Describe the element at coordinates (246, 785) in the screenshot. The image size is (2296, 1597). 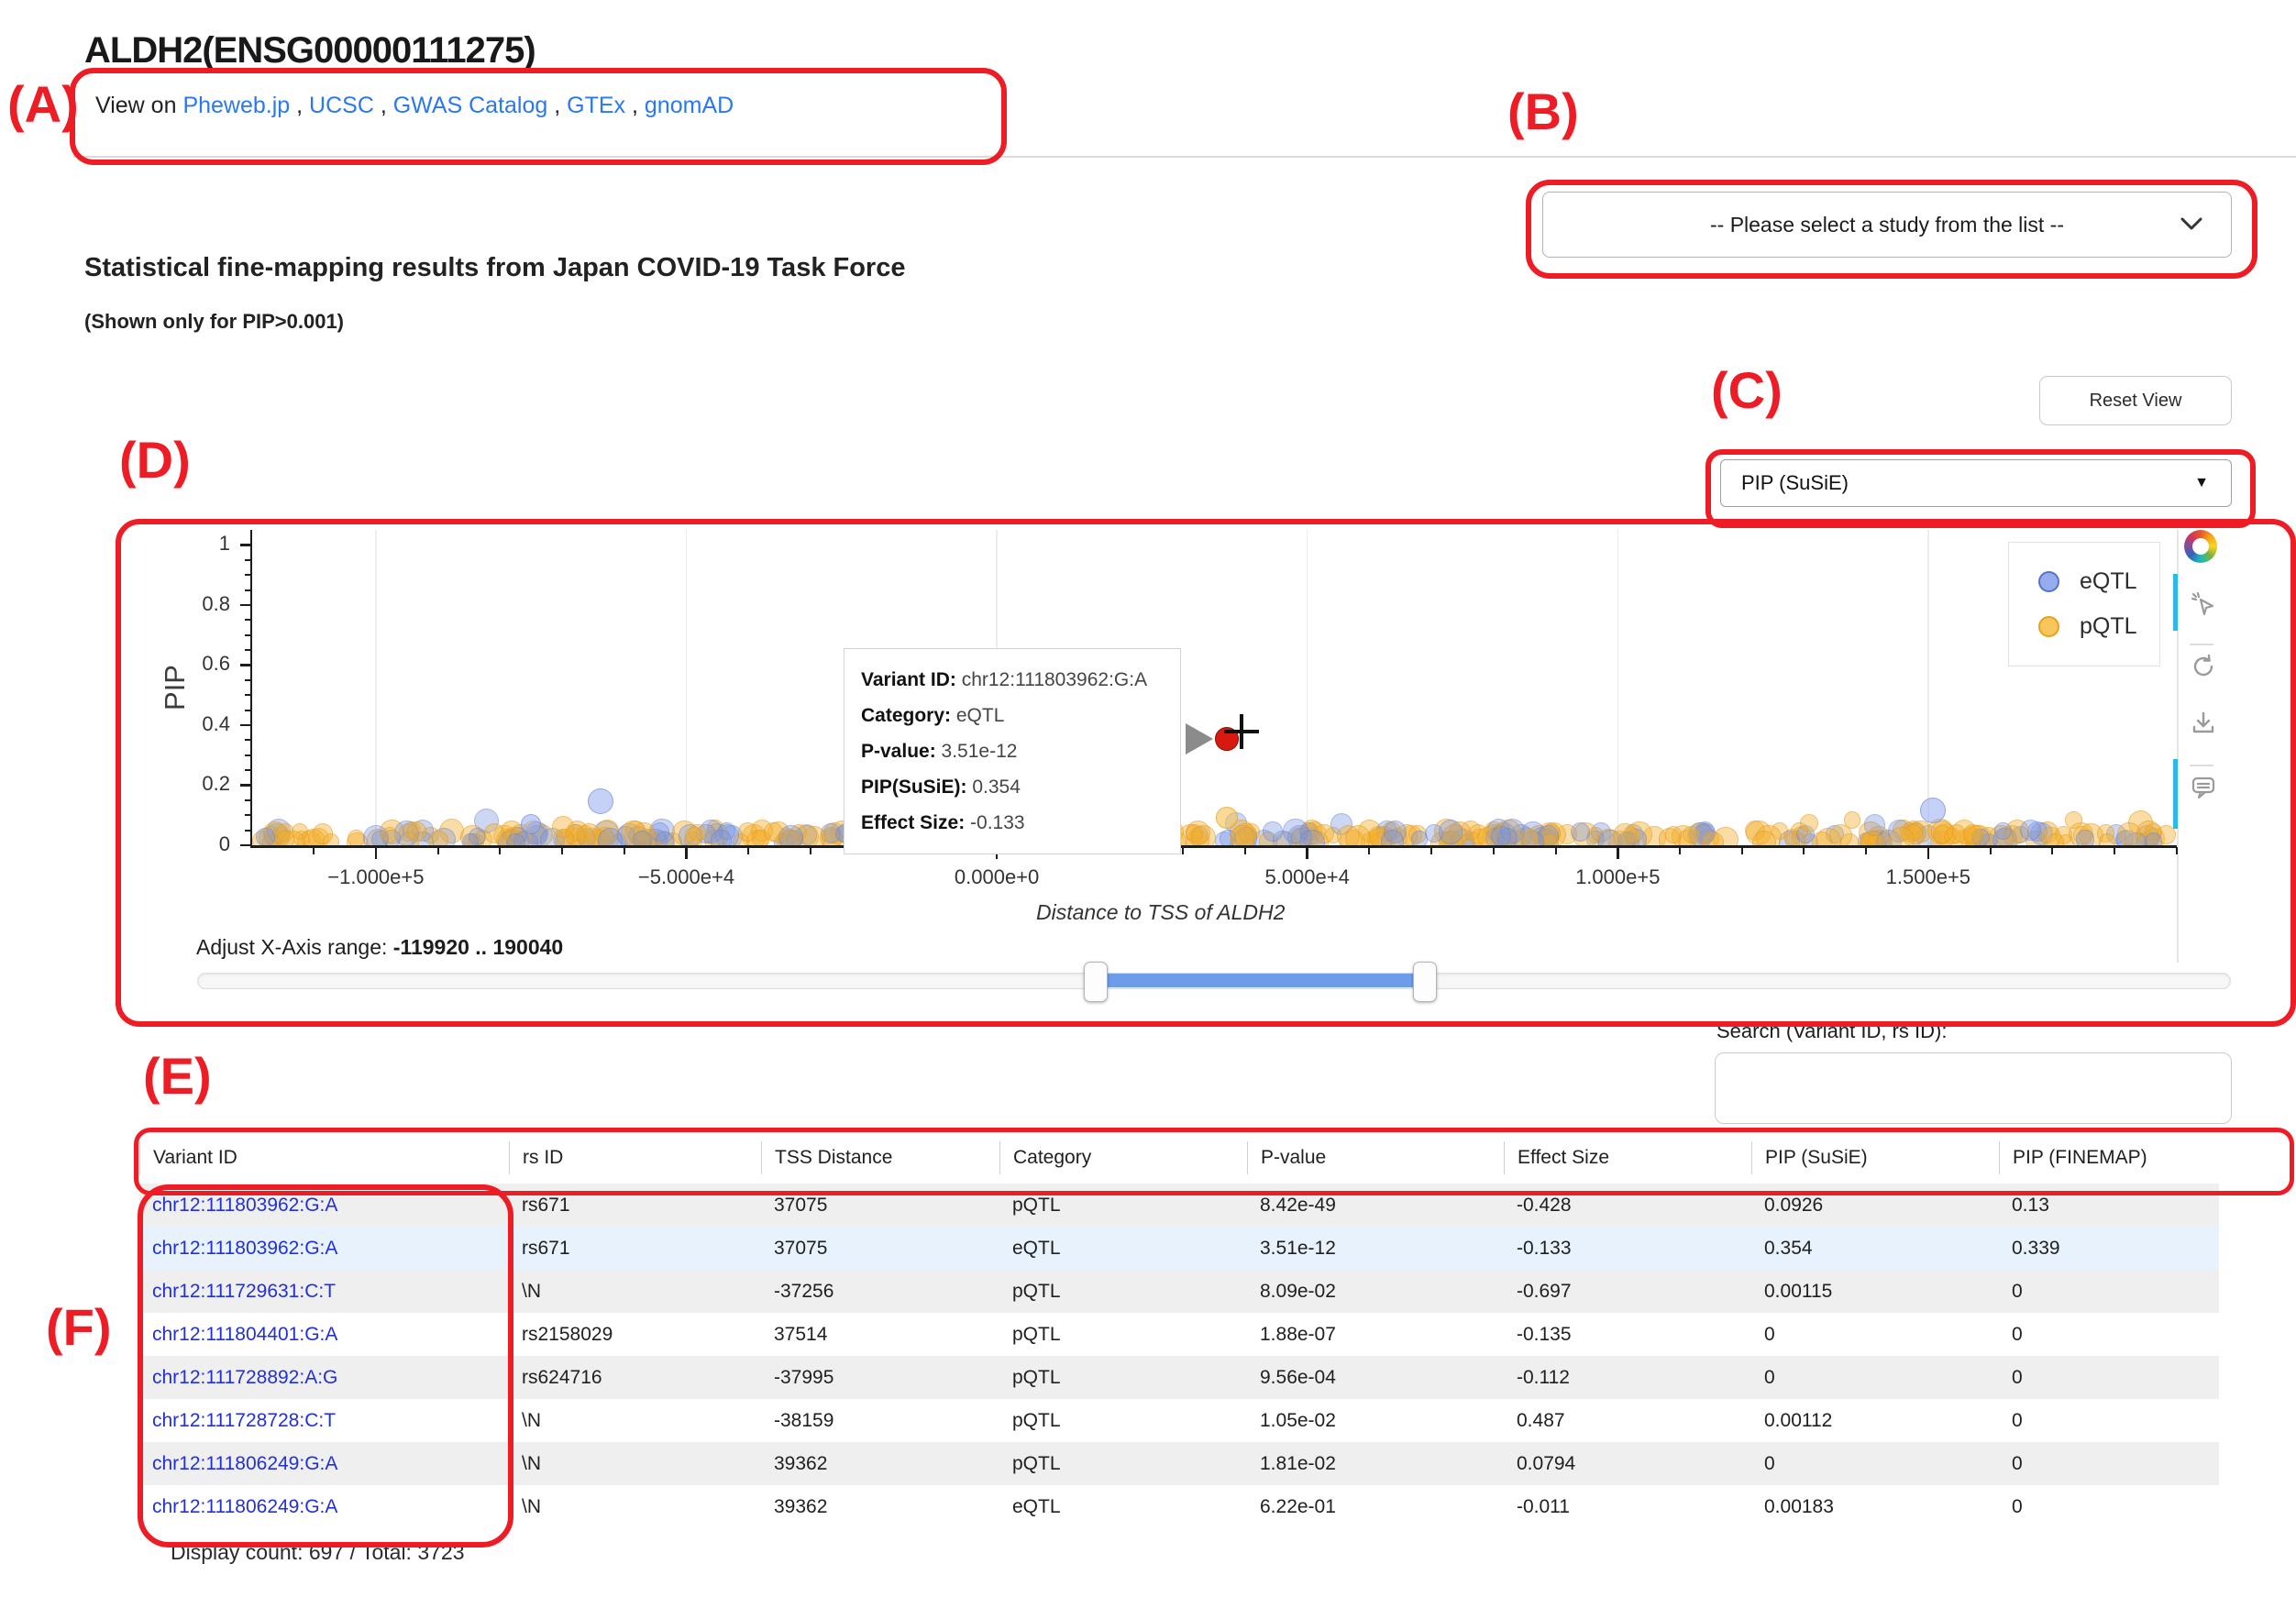
I see `y-tick` at that location.